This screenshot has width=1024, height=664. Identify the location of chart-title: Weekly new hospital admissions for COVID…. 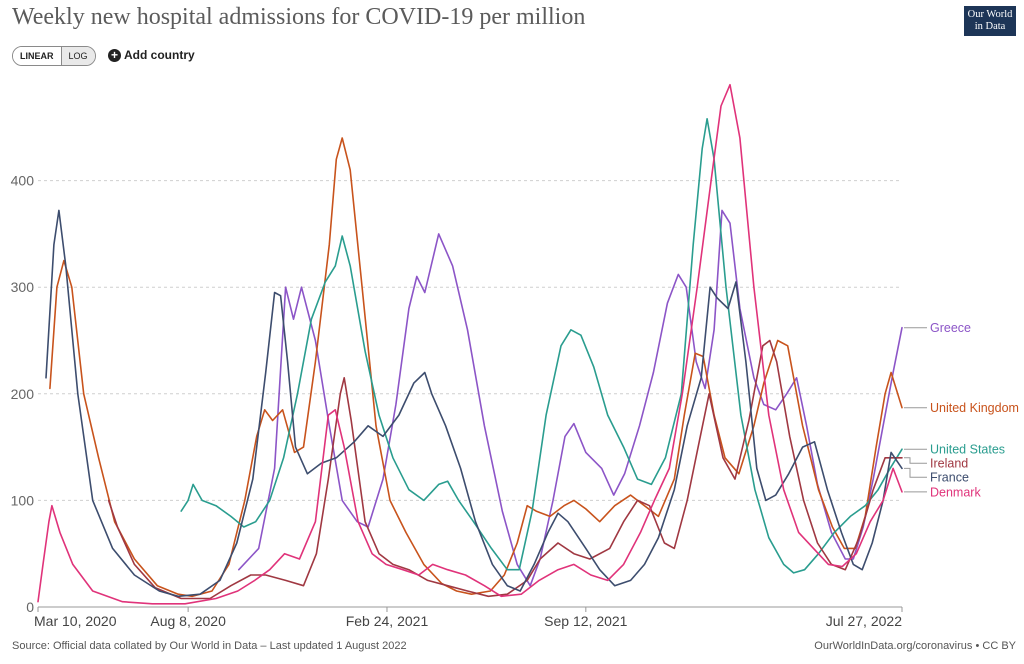
(299, 17).